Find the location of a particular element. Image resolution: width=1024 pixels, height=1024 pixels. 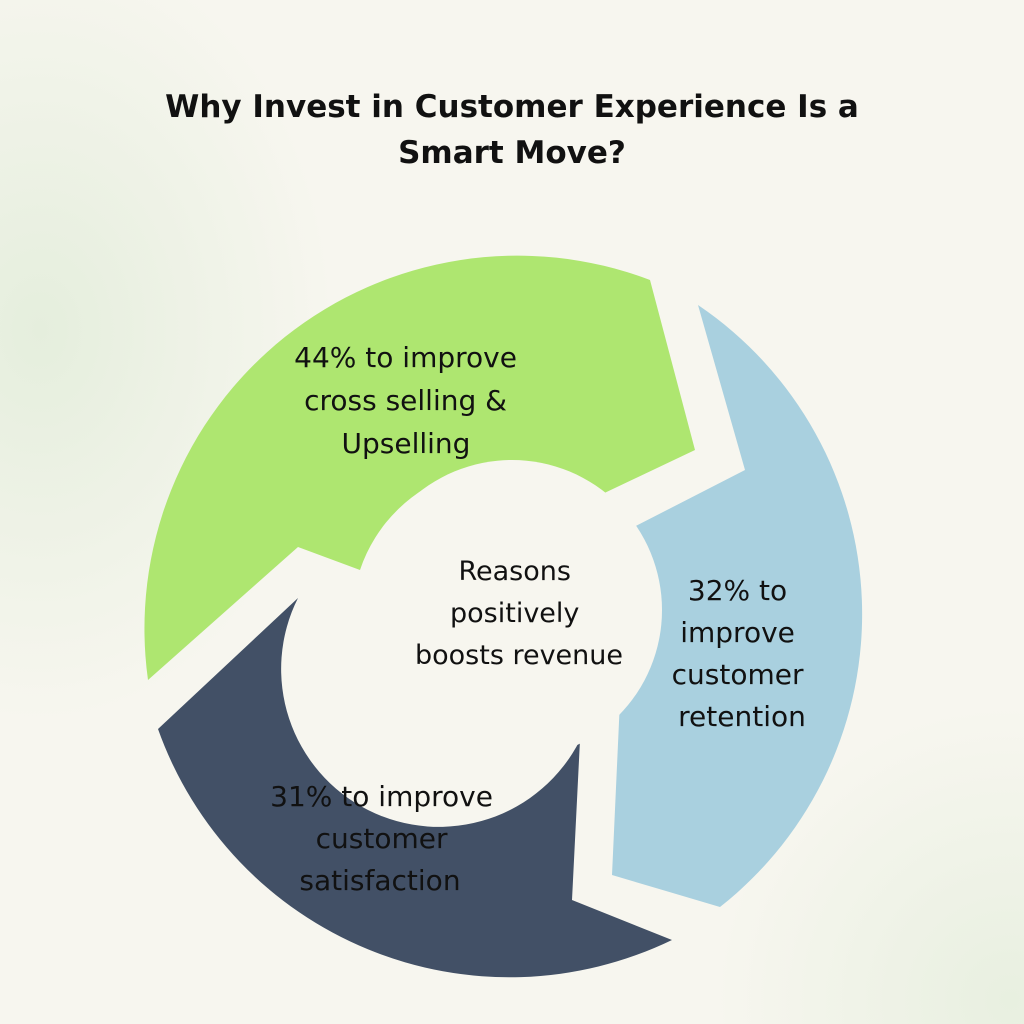

segment-green-line: Upselling is located at coordinates (406, 443).